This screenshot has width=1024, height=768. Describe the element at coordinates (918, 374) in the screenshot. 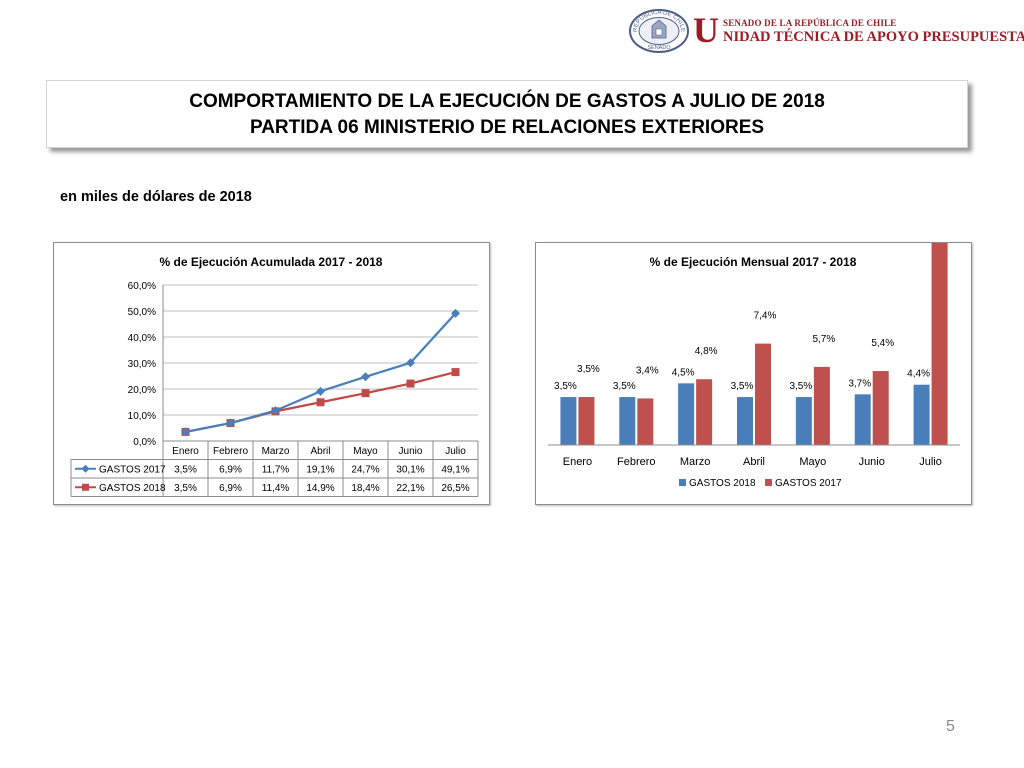

I see `bar-data-label: 4,4%` at that location.